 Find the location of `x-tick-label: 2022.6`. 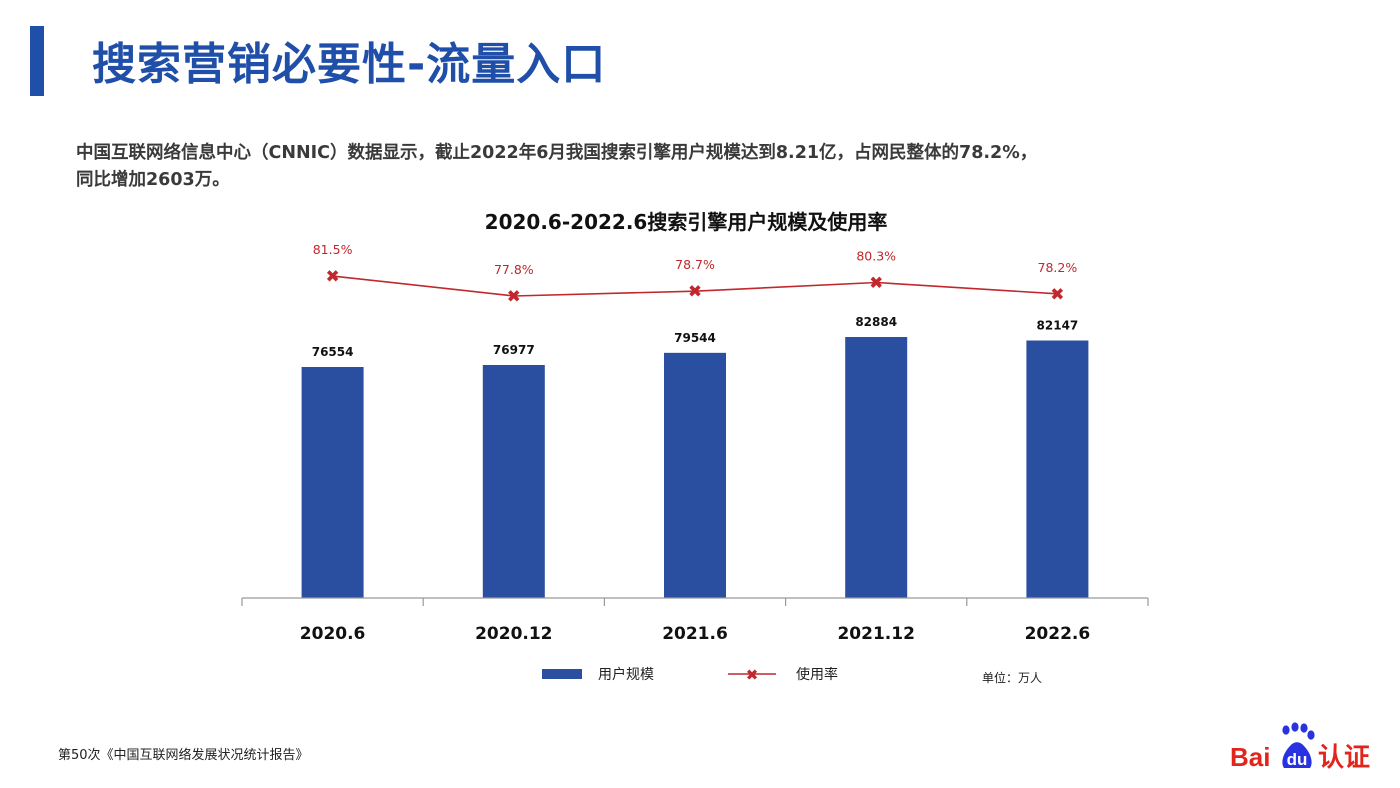

x-tick-label: 2022.6 is located at coordinates (1058, 634).